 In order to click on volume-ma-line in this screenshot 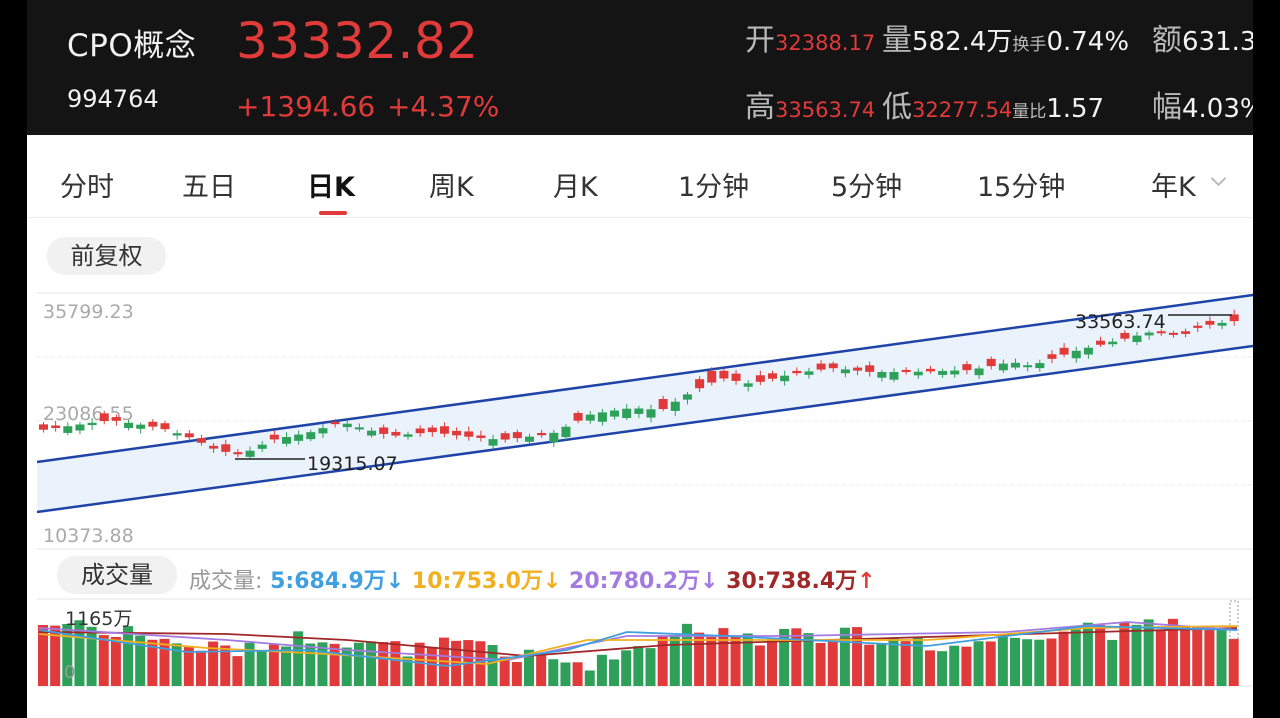, I will do `click(638, 646)`.